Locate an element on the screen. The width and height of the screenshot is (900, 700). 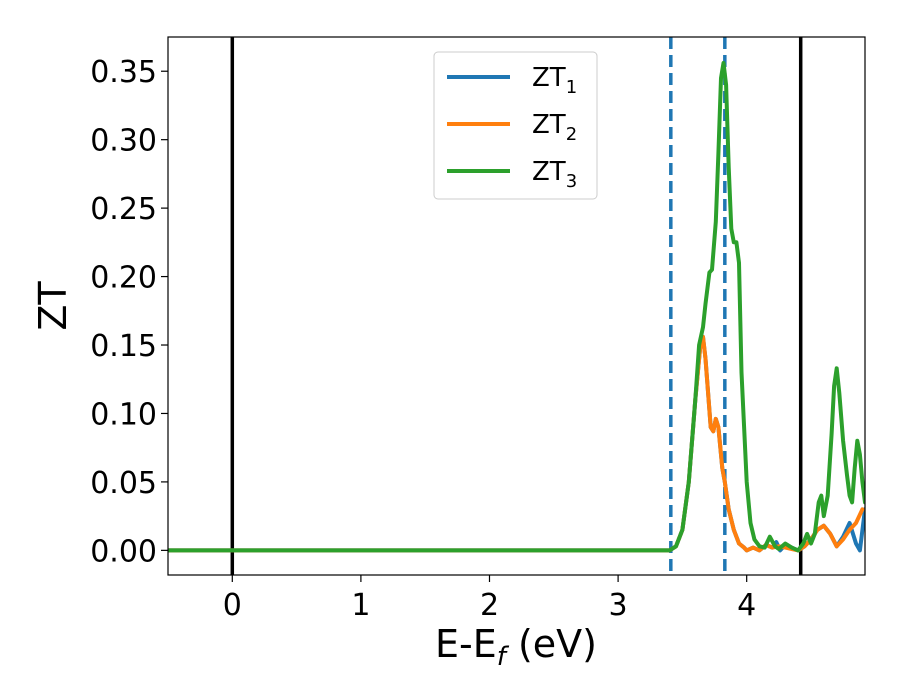
y-tick-label: 0.30 is located at coordinates (123, 141).